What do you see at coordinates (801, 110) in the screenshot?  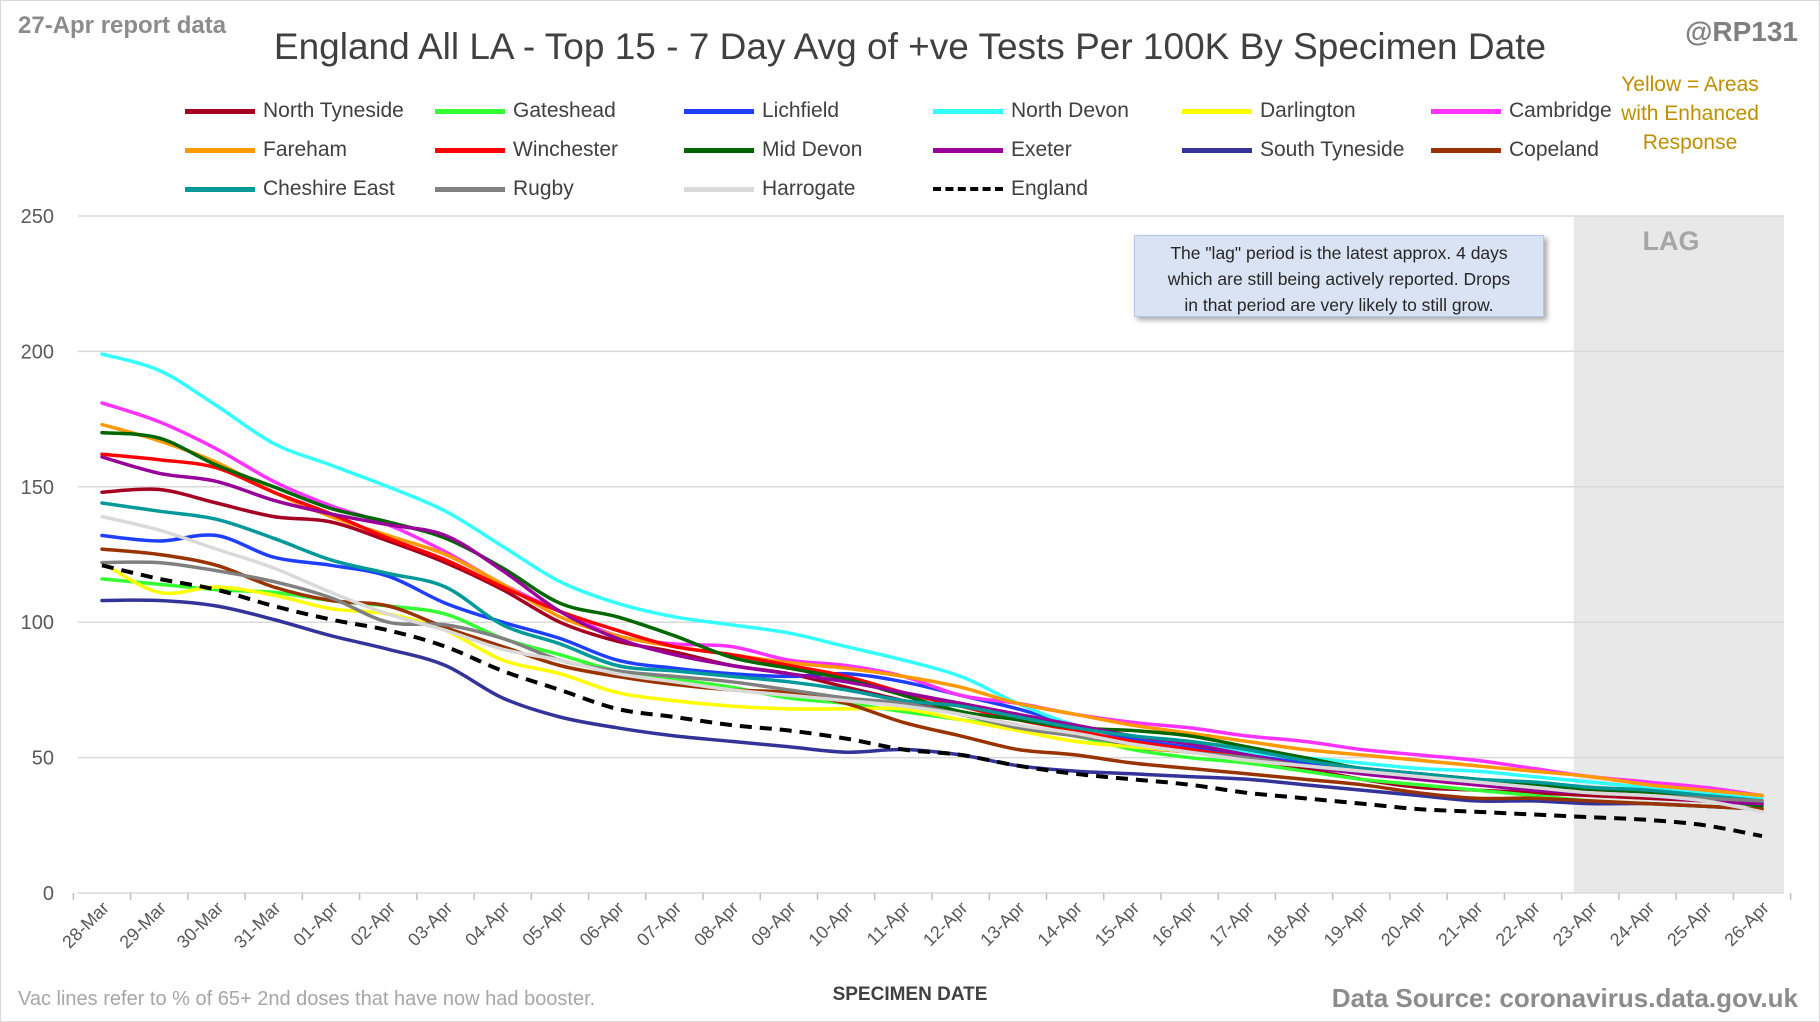 I see `legend-label: Lichfield` at bounding box center [801, 110].